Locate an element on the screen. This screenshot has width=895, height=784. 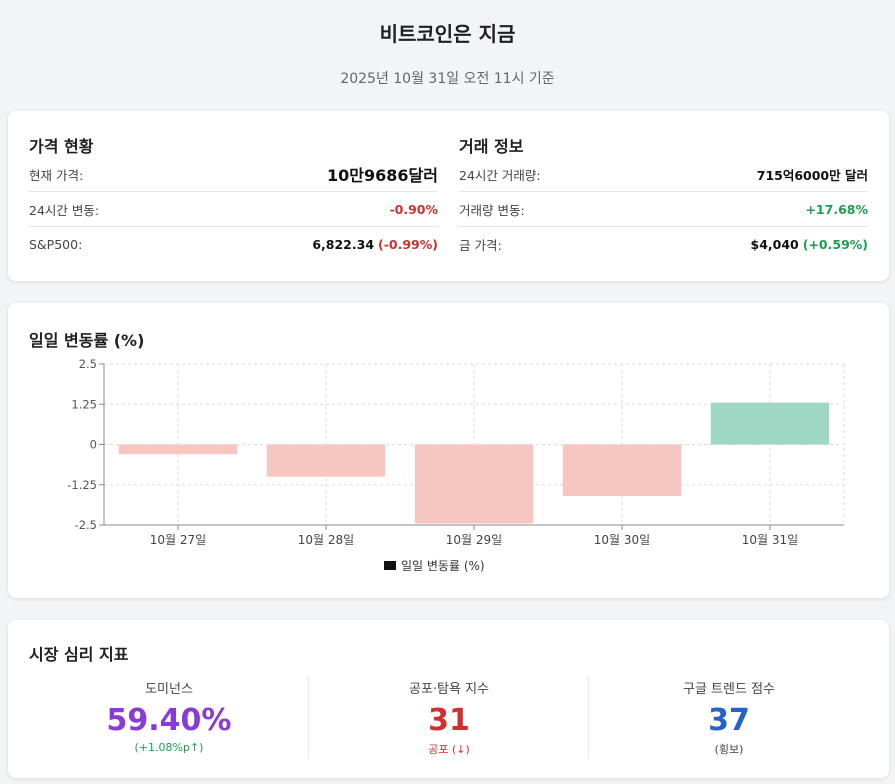
sp500-value-group: 6,822.34 (-0.99%) is located at coordinates (375, 244).